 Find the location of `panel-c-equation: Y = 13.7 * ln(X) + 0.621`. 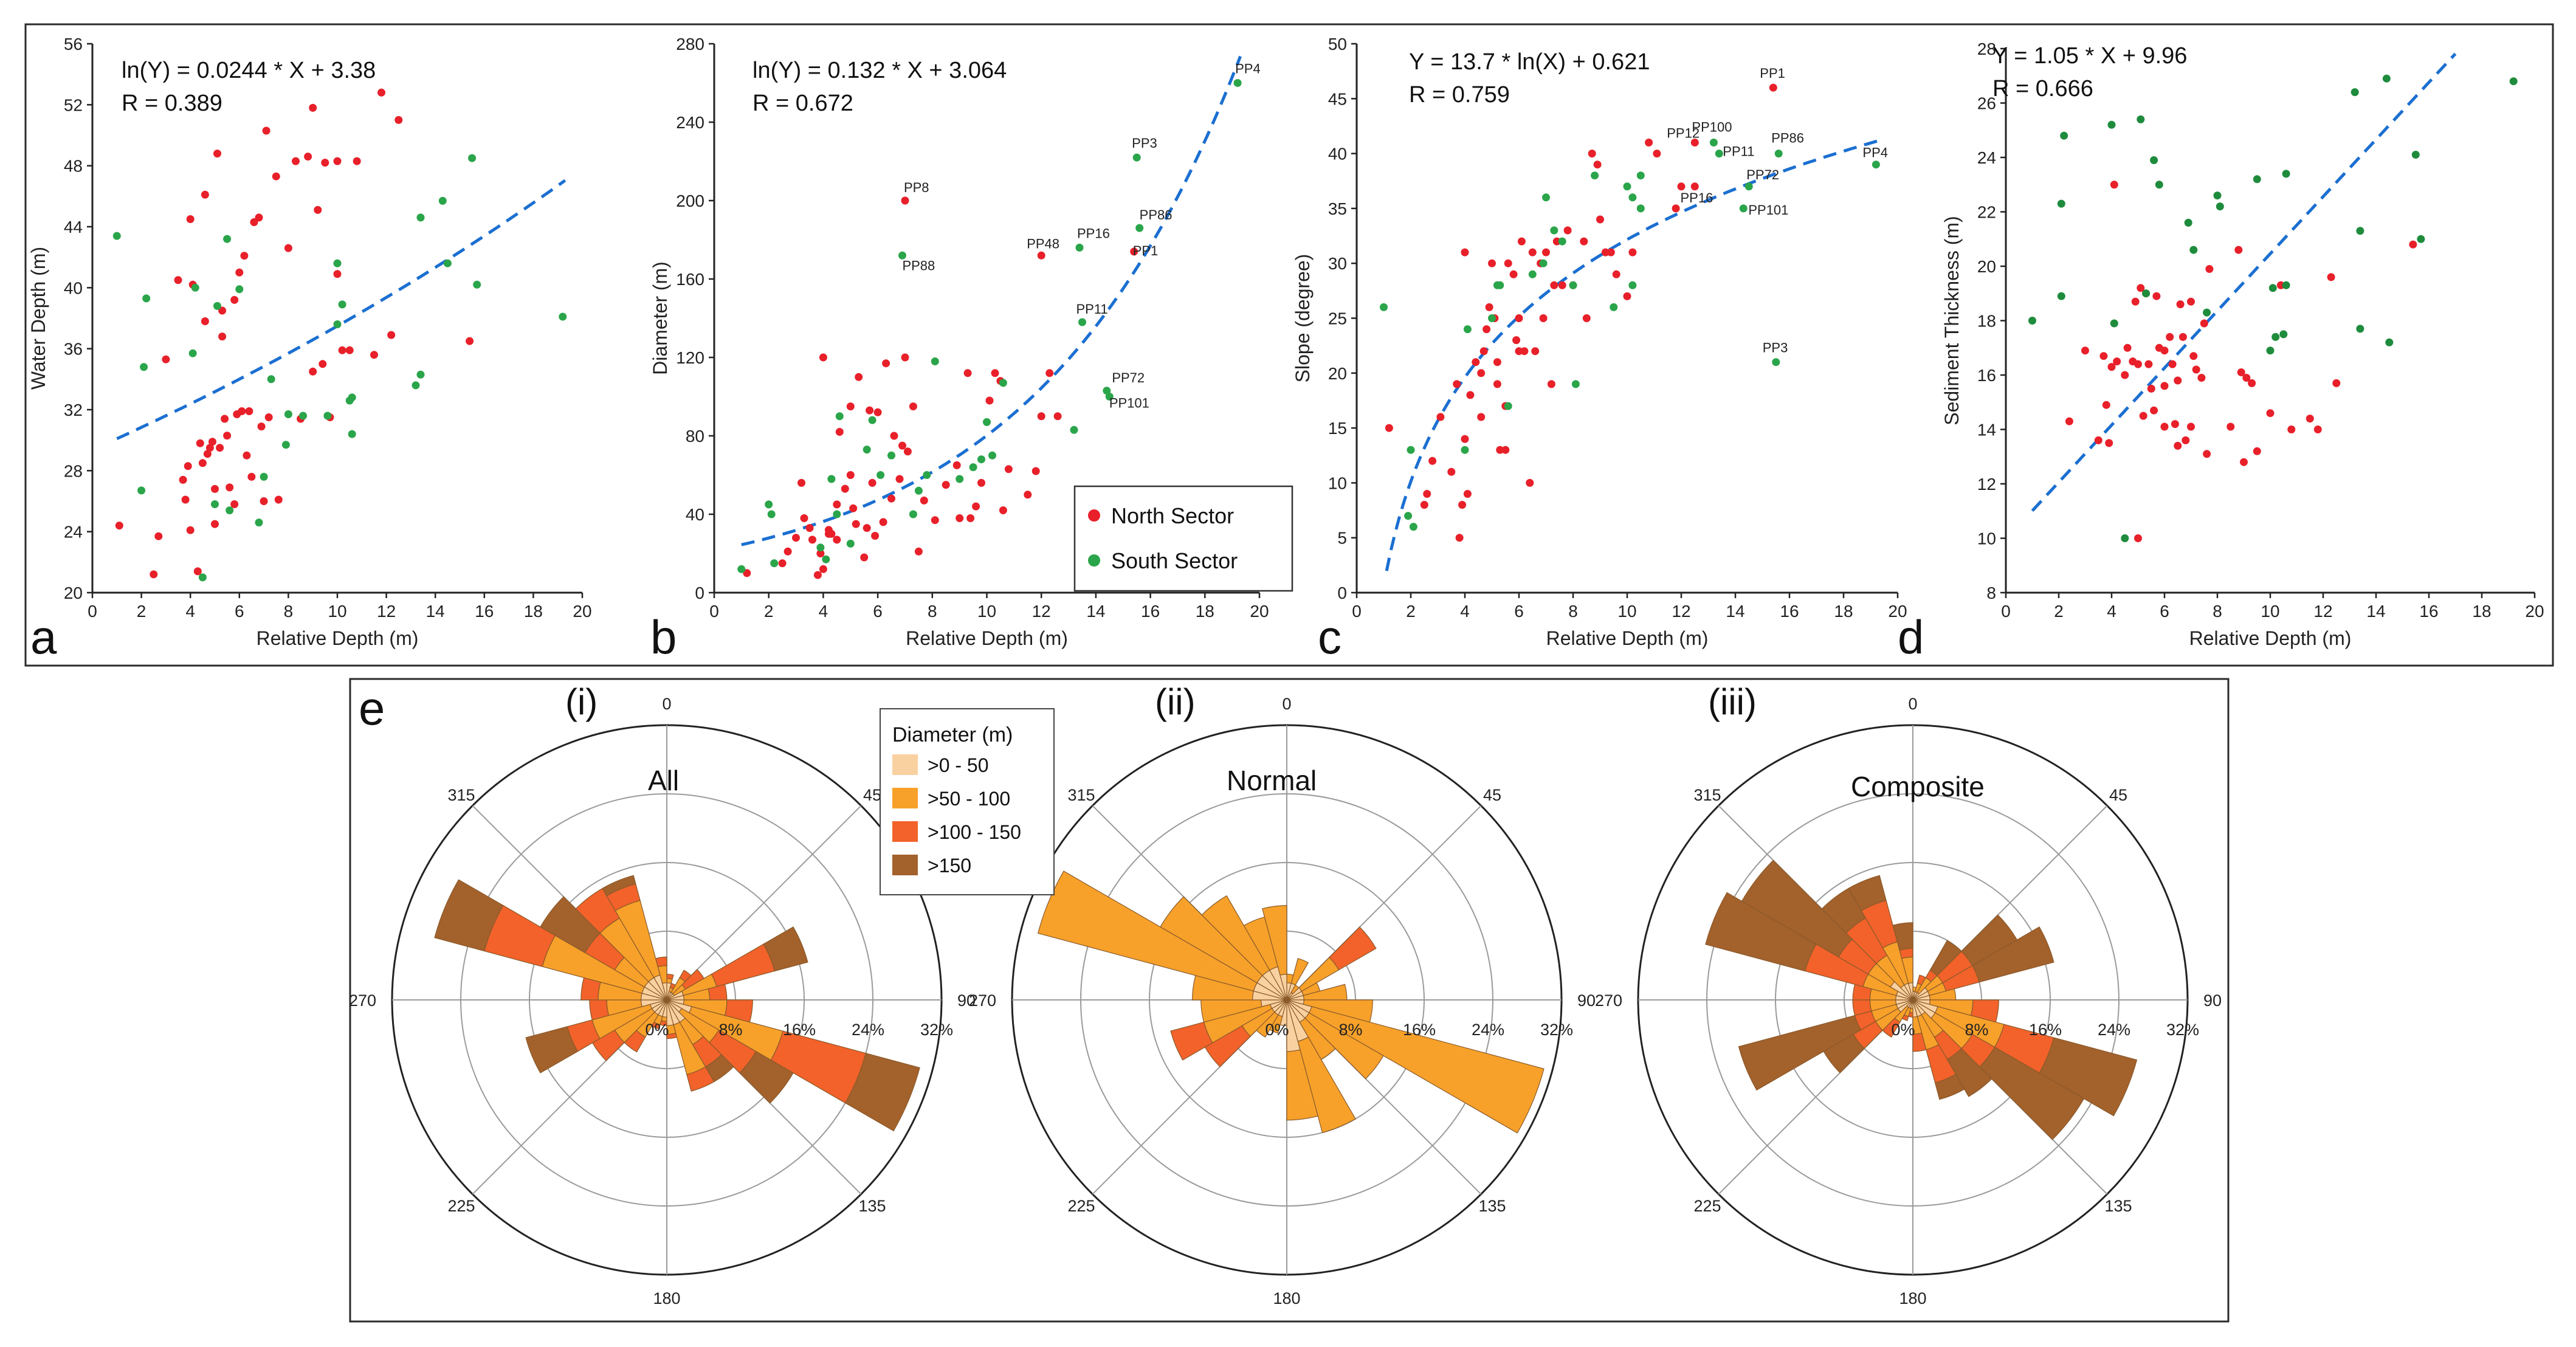

panel-c-equation: Y = 13.7 * ln(X) + 0.621 is located at coordinates (1530, 62).